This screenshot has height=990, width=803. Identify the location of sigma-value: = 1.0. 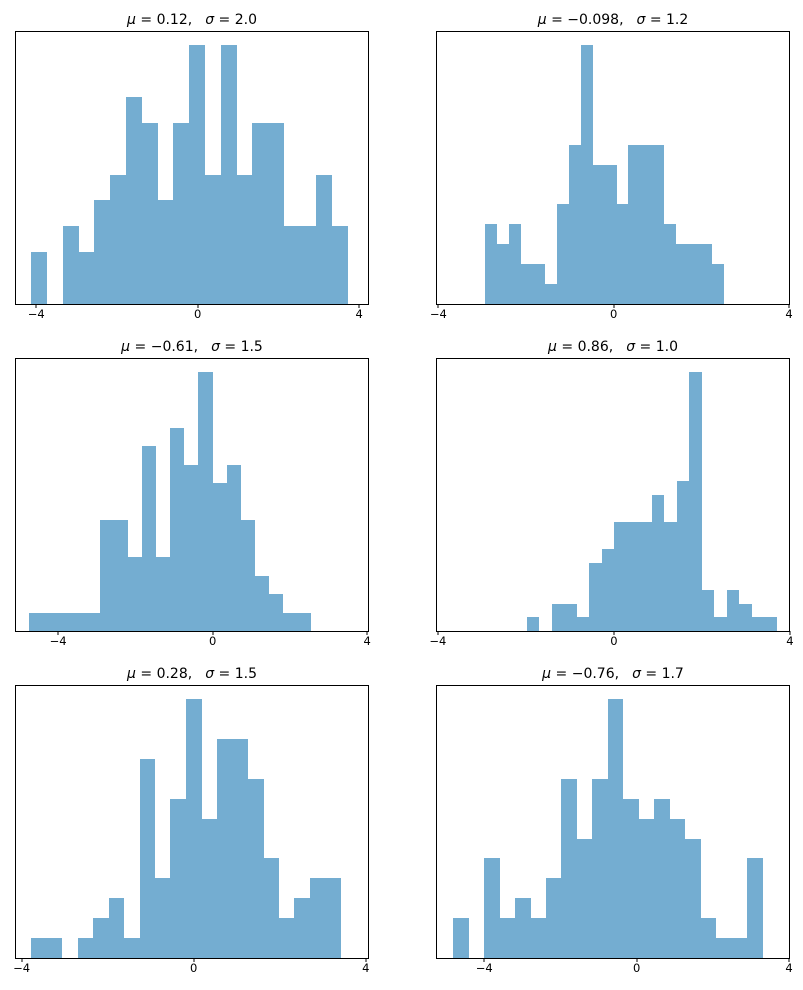
(656, 347).